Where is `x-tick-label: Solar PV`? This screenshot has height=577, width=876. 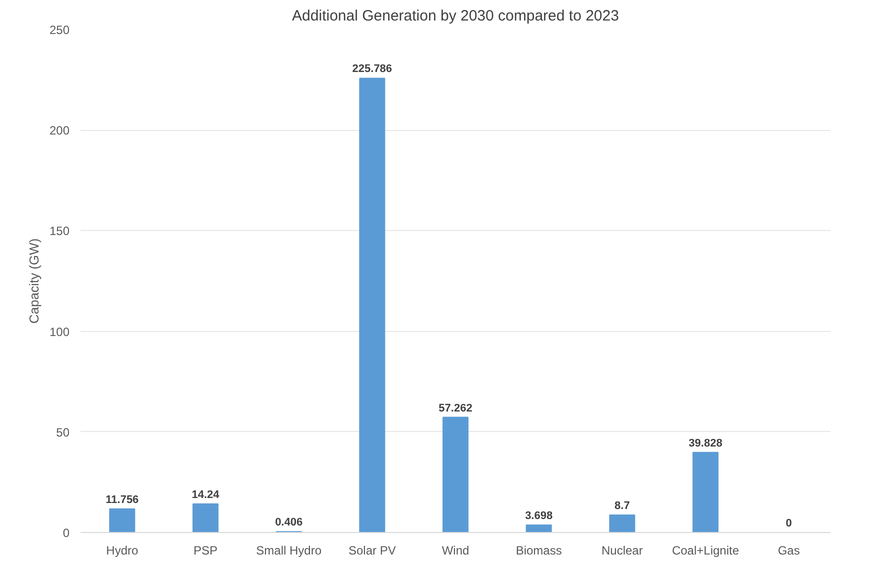 x-tick-label: Solar PV is located at coordinates (372, 551).